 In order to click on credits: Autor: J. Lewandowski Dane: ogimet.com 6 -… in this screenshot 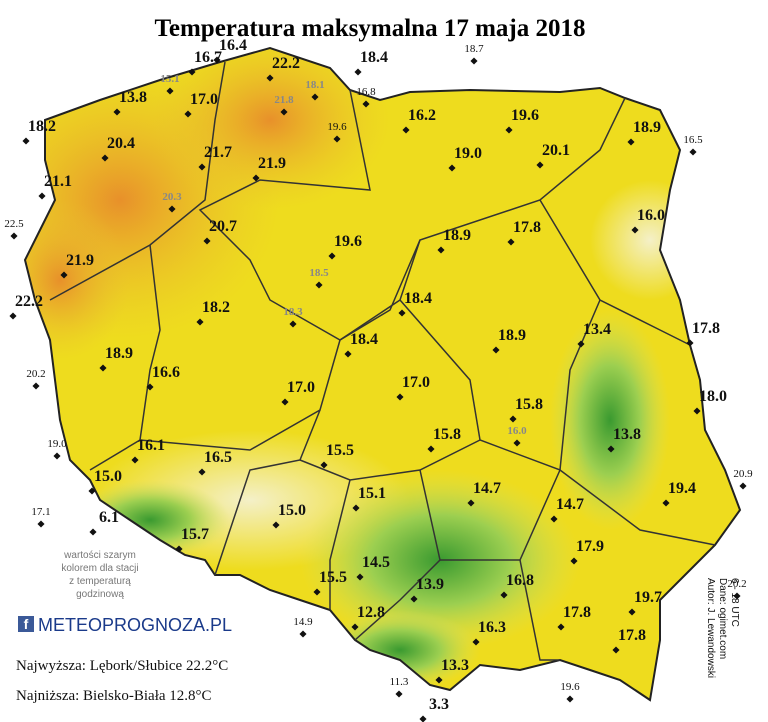, I will do `click(722, 628)`.